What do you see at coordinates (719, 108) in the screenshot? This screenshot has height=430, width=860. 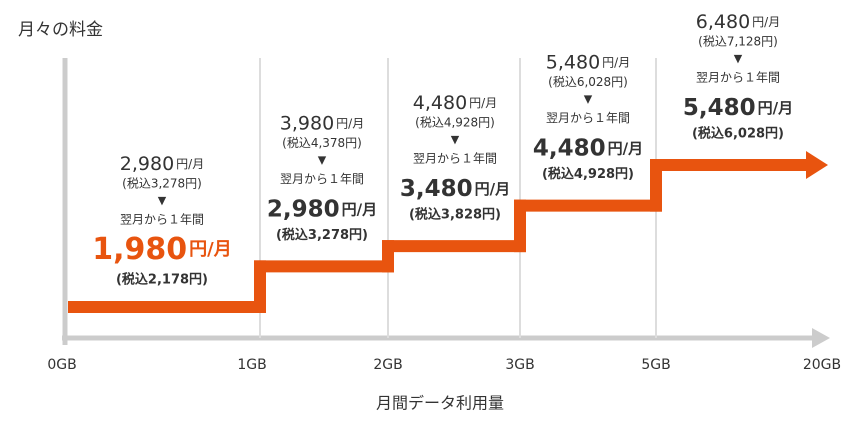 I see `price-number: 5,480` at bounding box center [719, 108].